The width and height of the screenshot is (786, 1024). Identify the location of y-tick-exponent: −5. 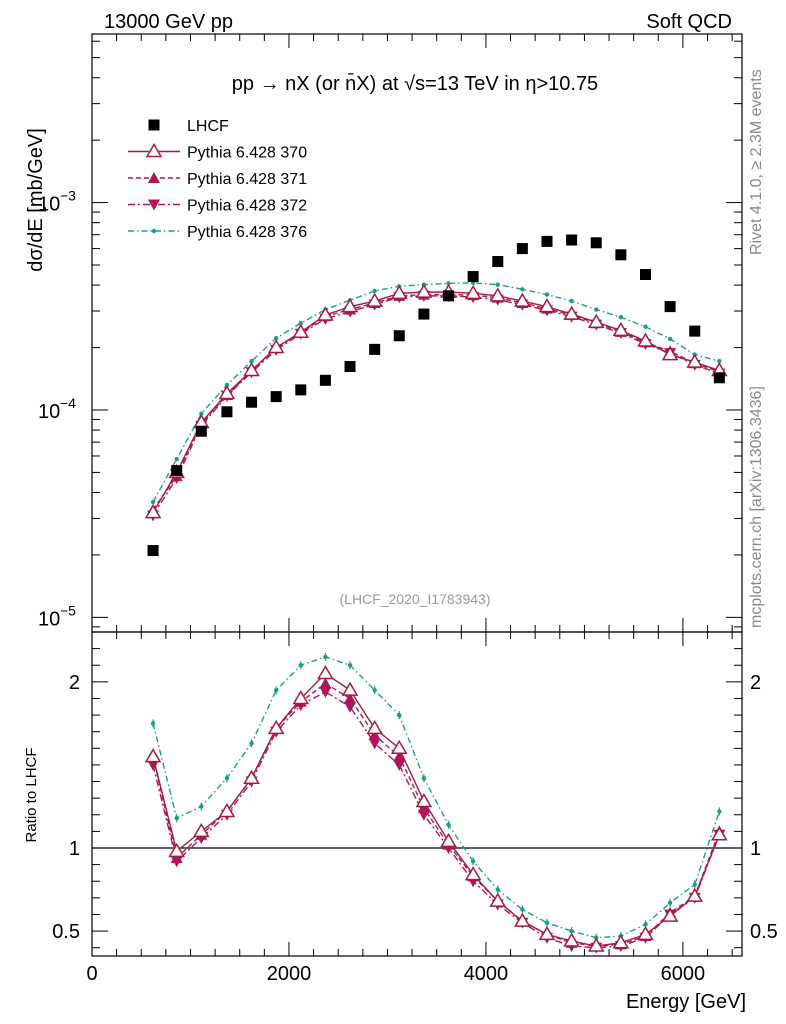
(68, 610).